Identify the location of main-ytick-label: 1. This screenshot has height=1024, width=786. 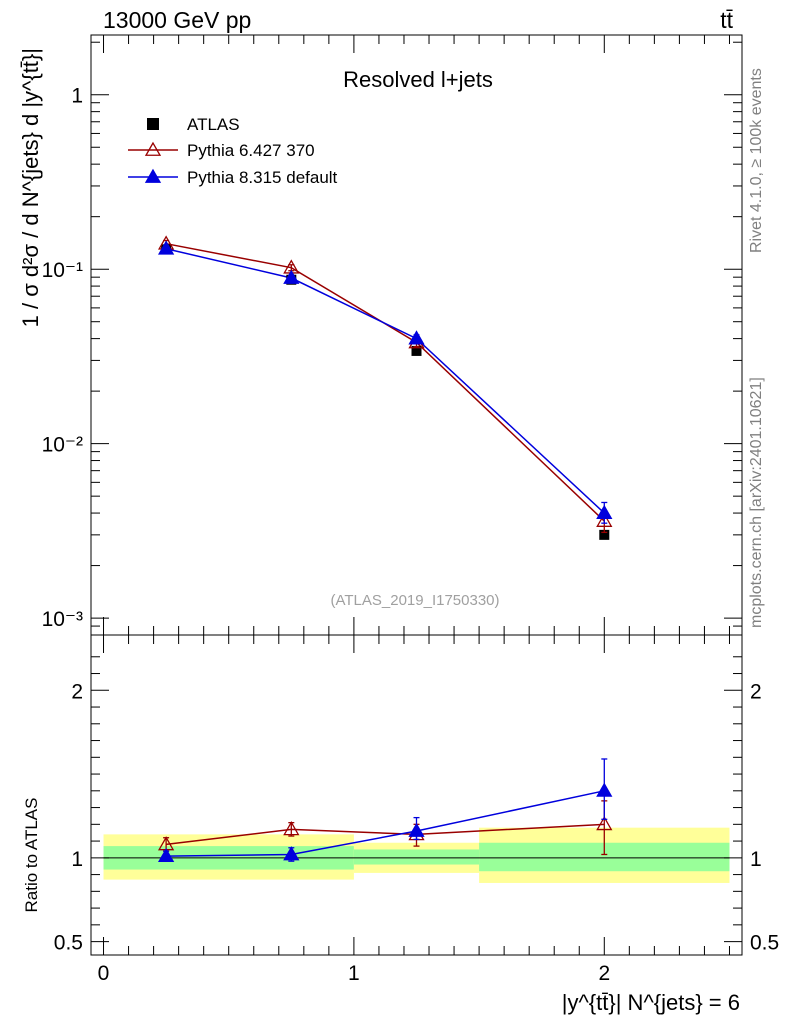
(77, 96).